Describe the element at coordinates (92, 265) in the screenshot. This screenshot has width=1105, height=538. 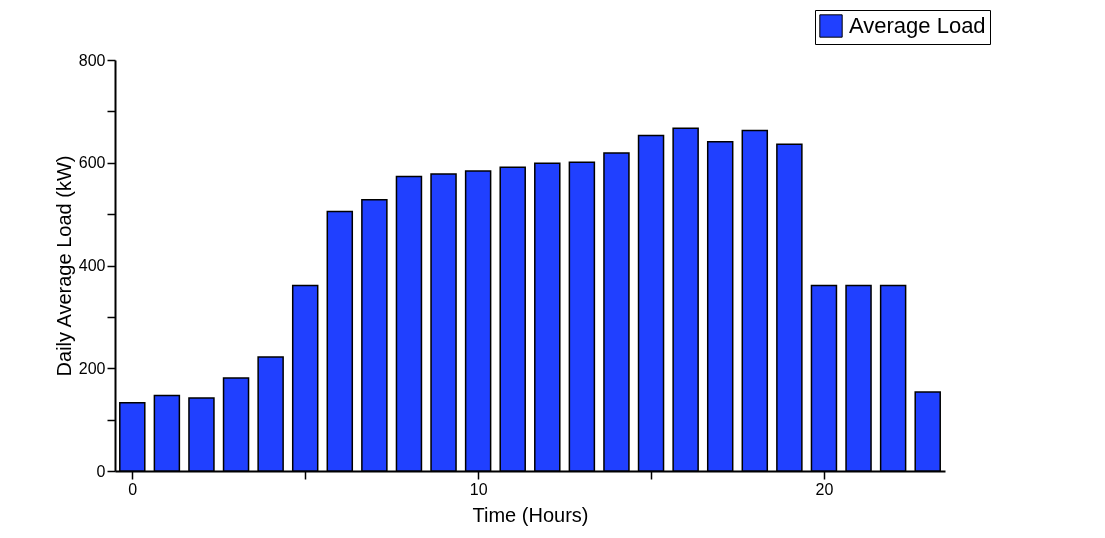
I see `y-tick-label: 400` at that location.